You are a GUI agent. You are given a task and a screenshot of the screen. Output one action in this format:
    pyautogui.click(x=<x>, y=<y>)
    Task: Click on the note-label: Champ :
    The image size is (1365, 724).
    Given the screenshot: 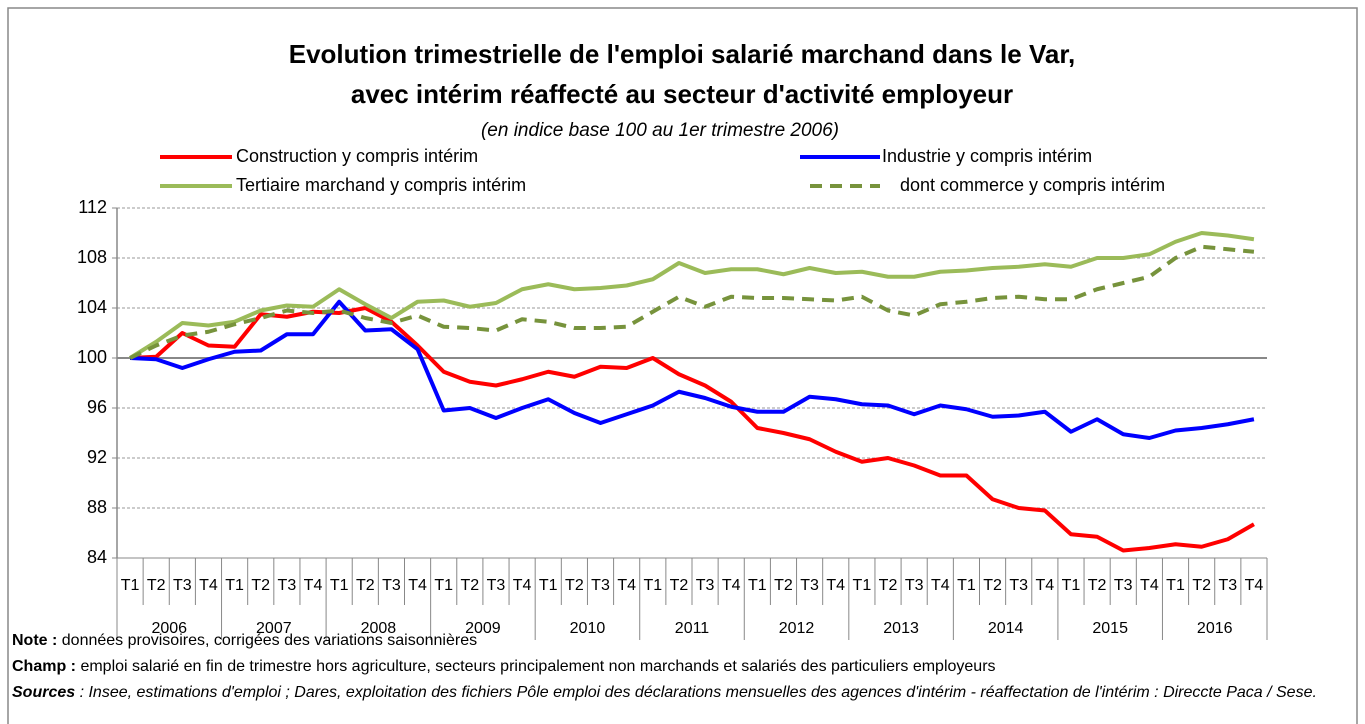 What is the action you would take?
    pyautogui.click(x=44, y=666)
    